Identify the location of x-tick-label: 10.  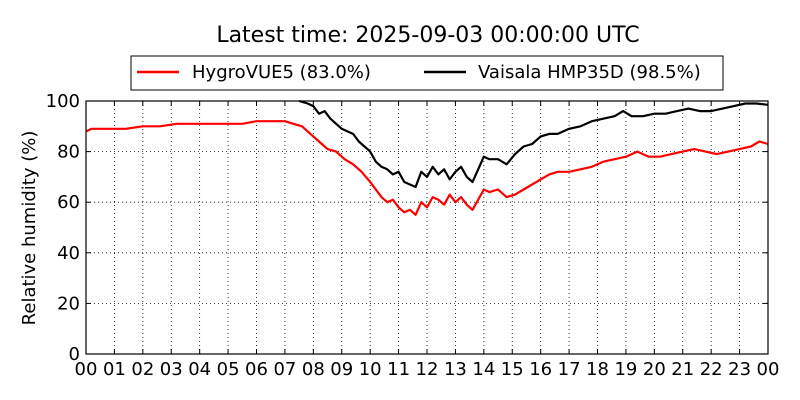
(370, 369).